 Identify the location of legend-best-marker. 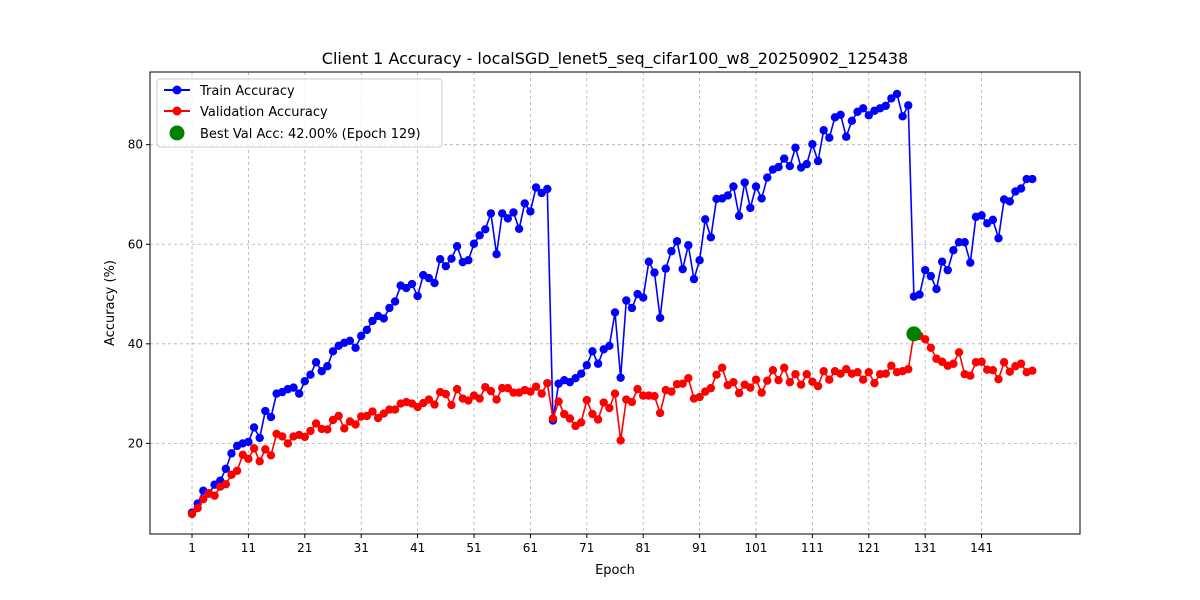
(177, 133).